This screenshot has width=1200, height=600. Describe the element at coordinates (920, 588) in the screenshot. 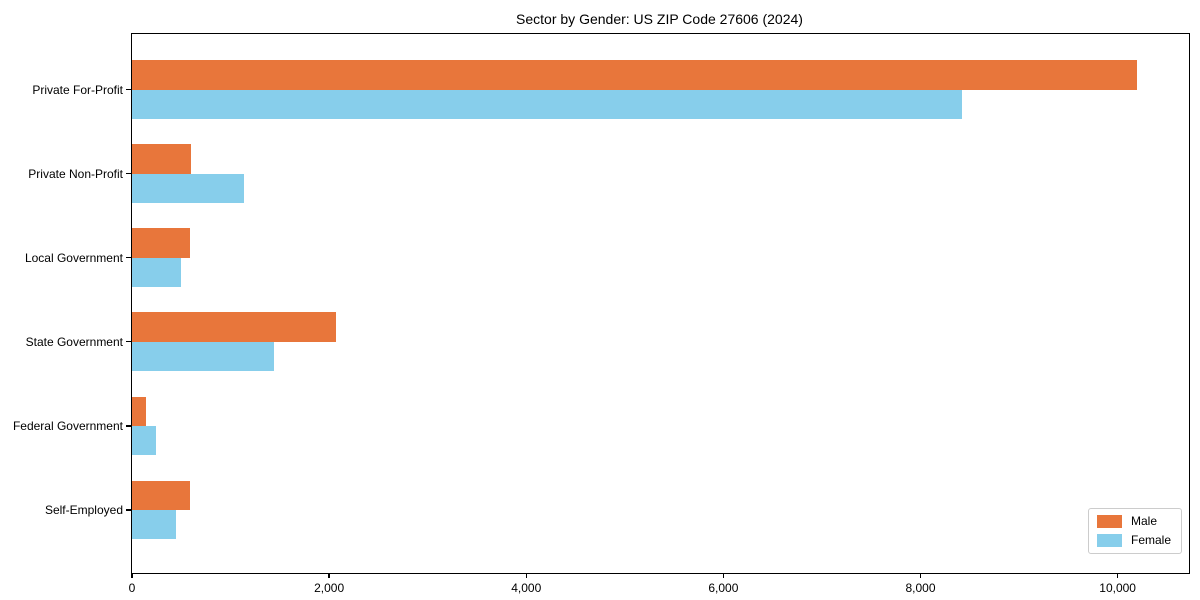

I see `x-tick-label: 8,000` at that location.